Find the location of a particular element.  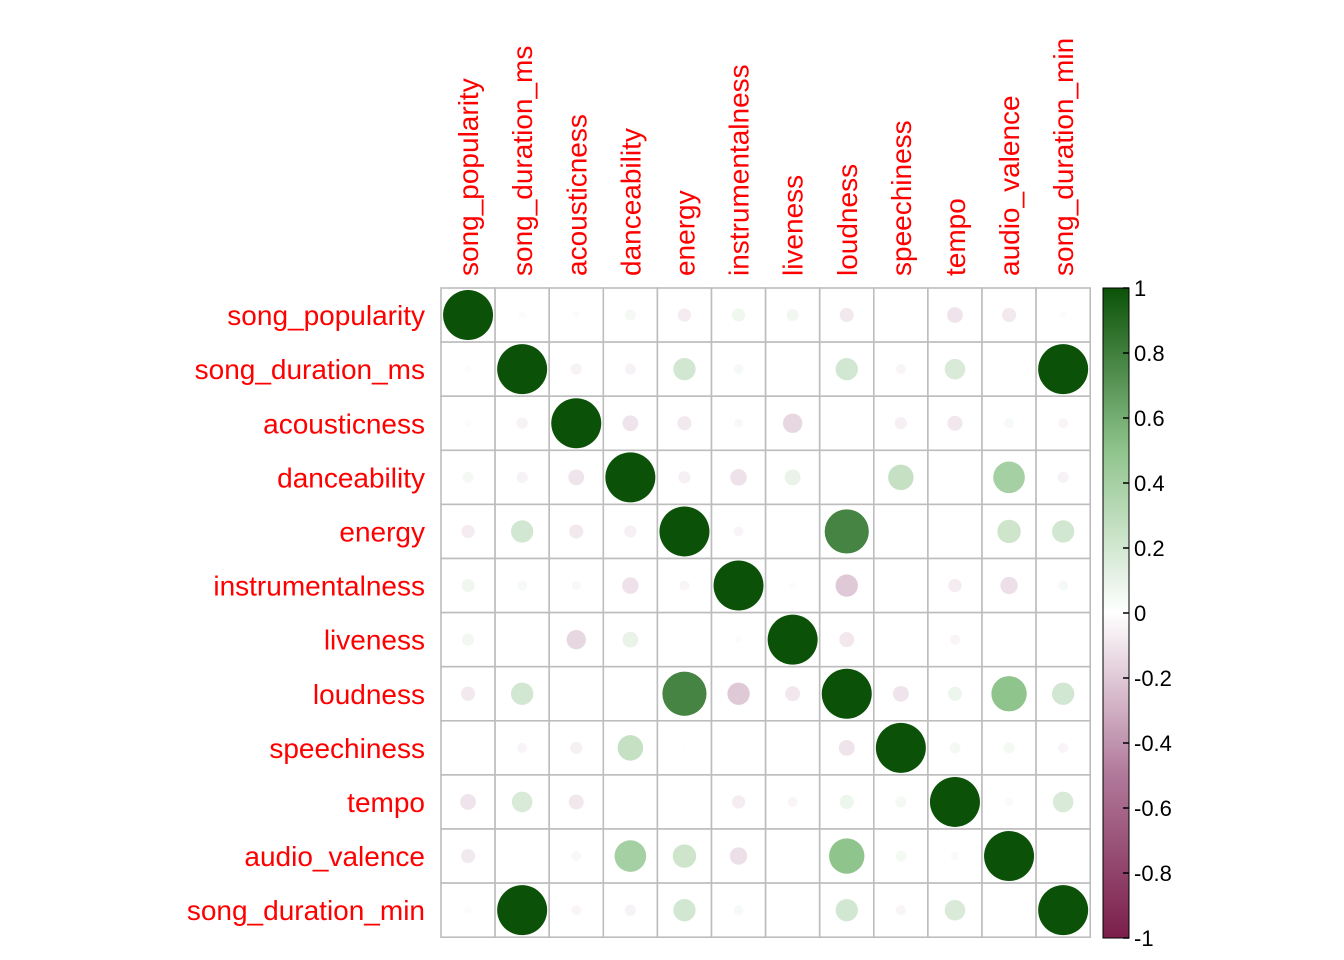

colorbar-tick-label: 0 is located at coordinates (1140, 613).